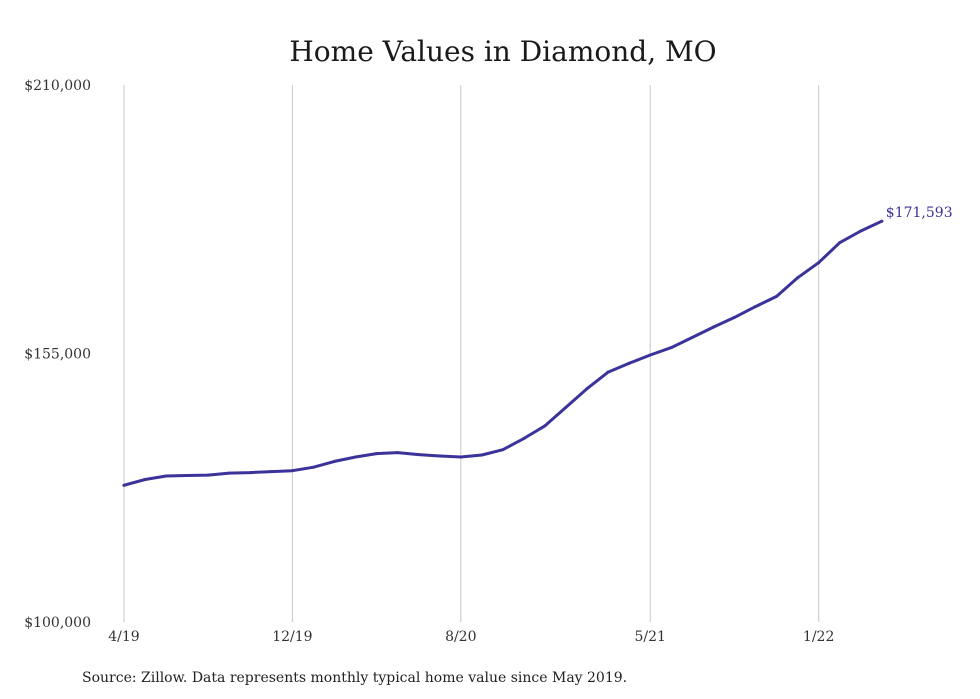 This screenshot has width=980, height=699. Describe the element at coordinates (502, 51) in the screenshot. I see `chart-title: Home Values in Diamond, MO` at that location.